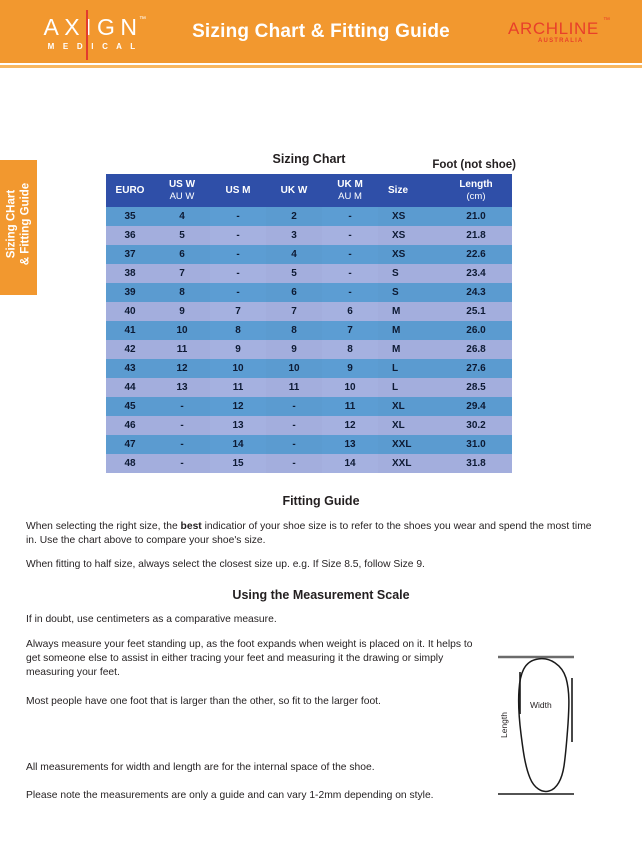  Describe the element at coordinates (409, 406) in the screenshot. I see `cell-size: XL` at that location.